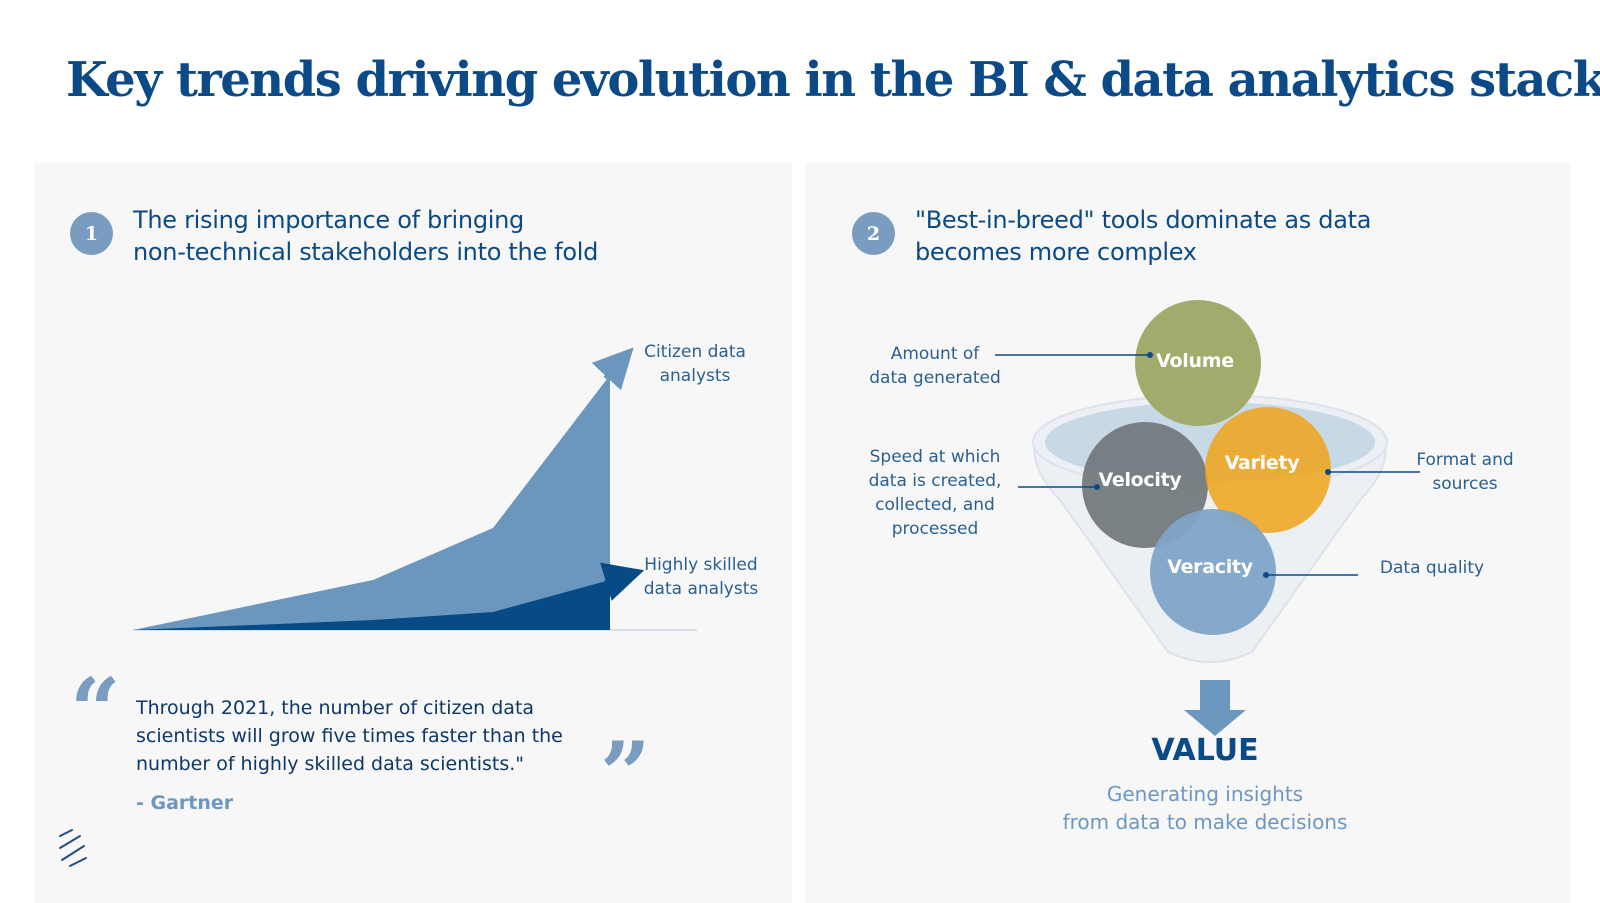  Describe the element at coordinates (1262, 463) in the screenshot. I see `variety-label: Variety` at that location.